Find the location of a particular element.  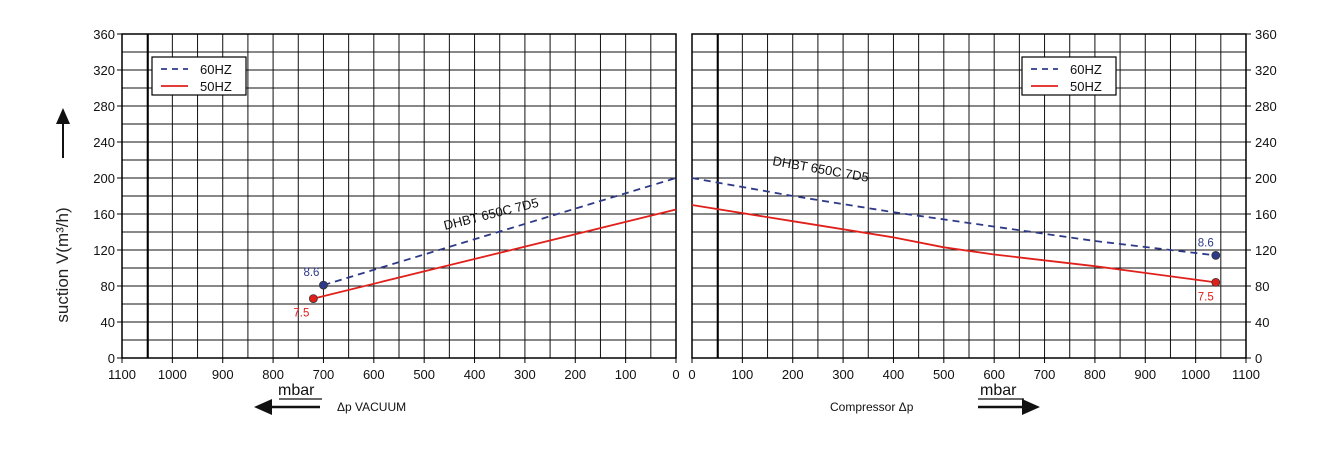

y-axis-arrow-icon is located at coordinates (63, 133).